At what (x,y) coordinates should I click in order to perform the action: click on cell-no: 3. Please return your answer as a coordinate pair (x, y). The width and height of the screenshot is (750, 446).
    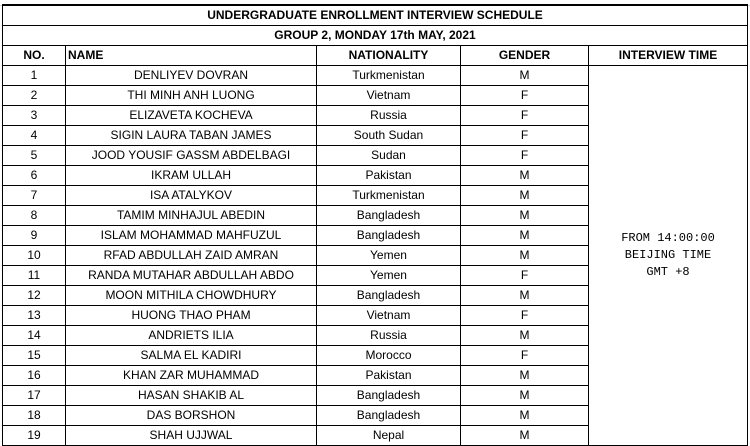
    Looking at the image, I should click on (34, 115).